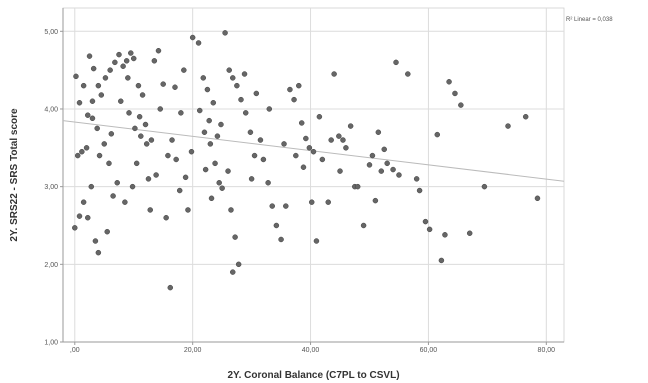 The image size is (648, 383). Describe the element at coordinates (51, 32) in the screenshot. I see `y-tick-label: 5,00` at that location.